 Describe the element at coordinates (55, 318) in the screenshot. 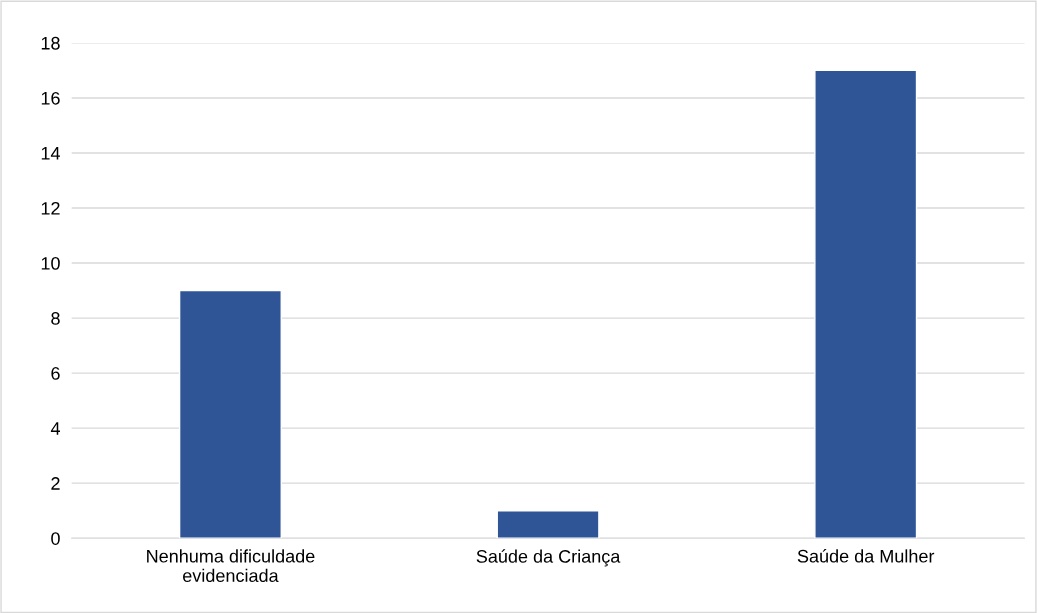

I see `y-tick-label: 8` at that location.